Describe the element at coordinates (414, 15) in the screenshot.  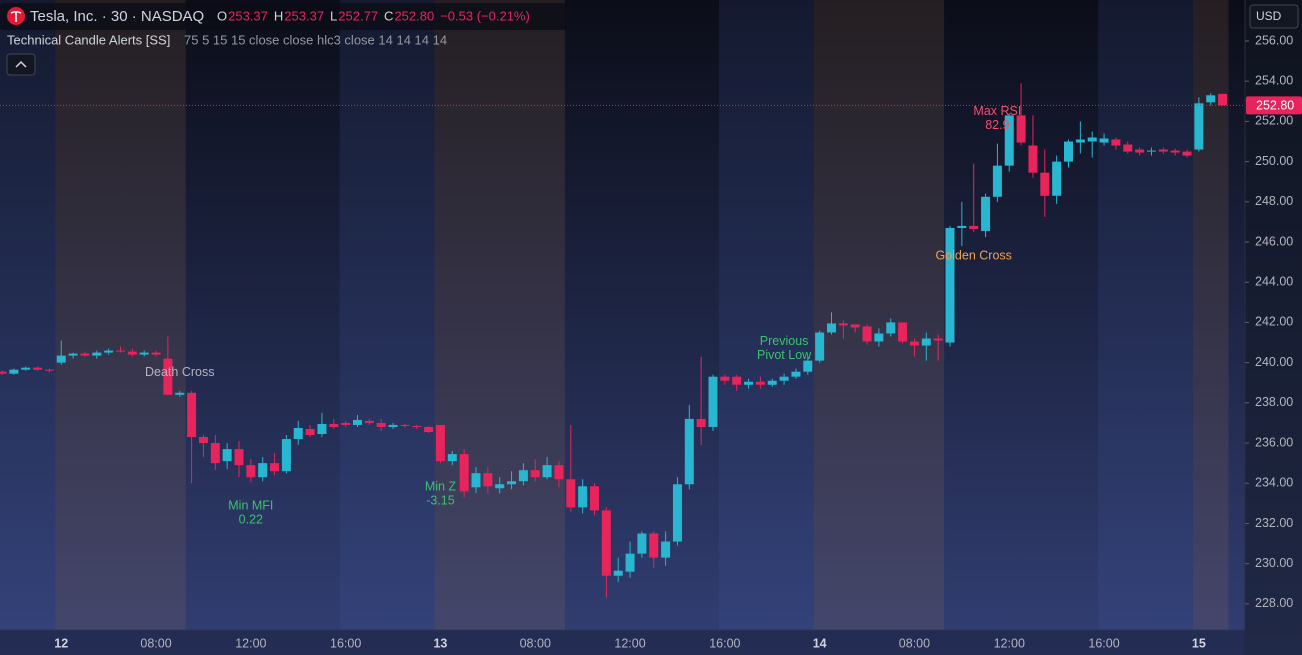
I see `ohlc-value: 252.80` at that location.